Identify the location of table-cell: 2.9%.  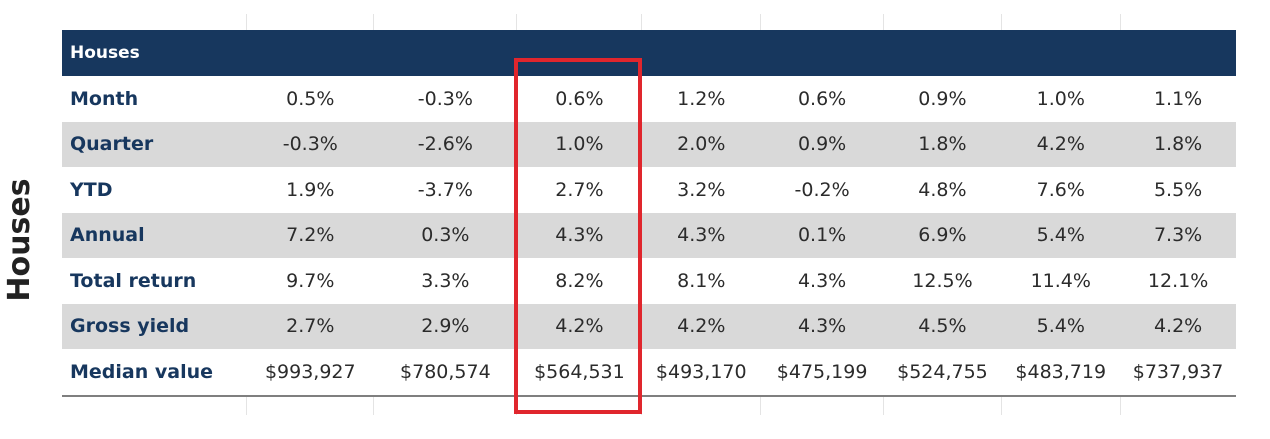
(445, 326).